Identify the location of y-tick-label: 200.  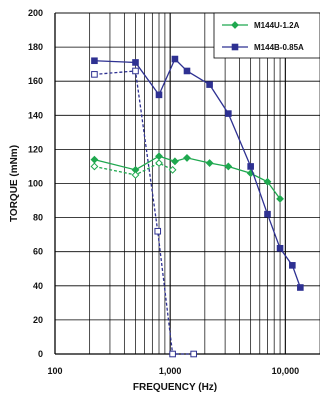
(35, 13).